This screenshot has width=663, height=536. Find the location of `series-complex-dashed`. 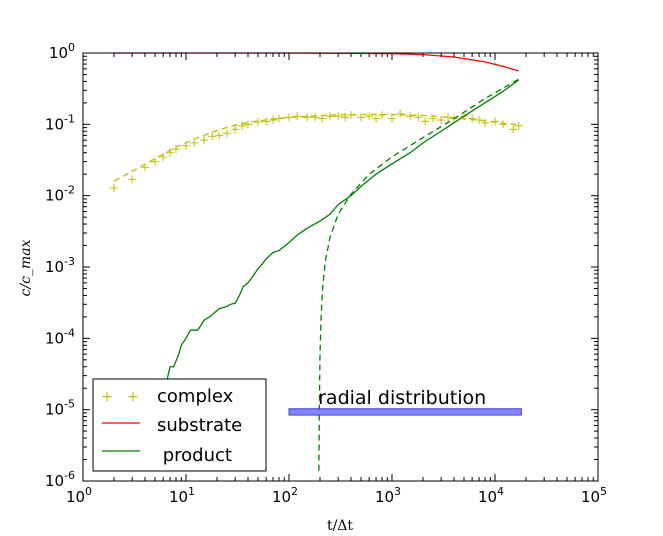

series-complex-dashed is located at coordinates (316, 147).